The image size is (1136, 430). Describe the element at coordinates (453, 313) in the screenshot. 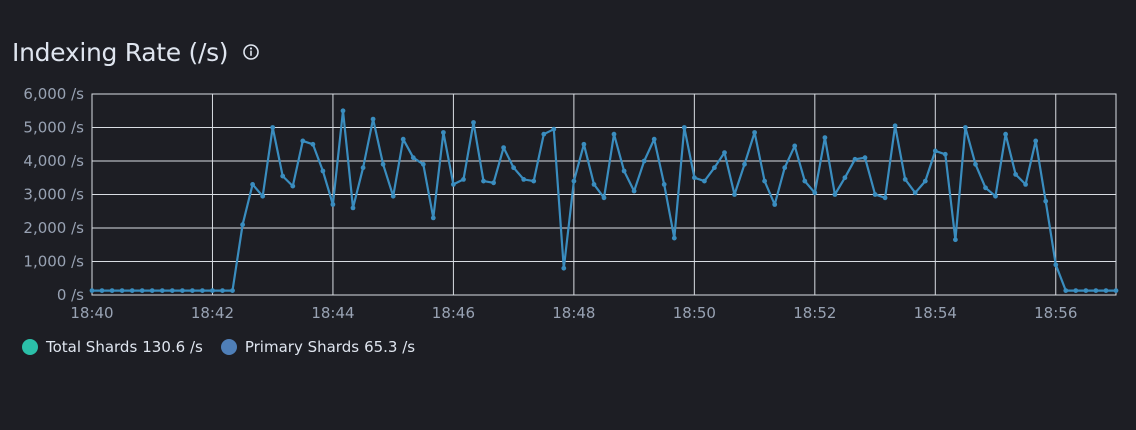

I see `x-tick-label: 18:46` at that location.